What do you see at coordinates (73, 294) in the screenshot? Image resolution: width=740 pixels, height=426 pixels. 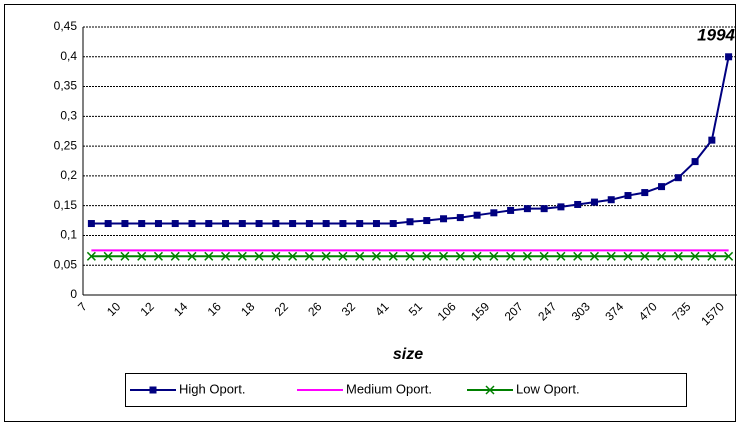 I see `y-tick-label: 0` at bounding box center [73, 294].